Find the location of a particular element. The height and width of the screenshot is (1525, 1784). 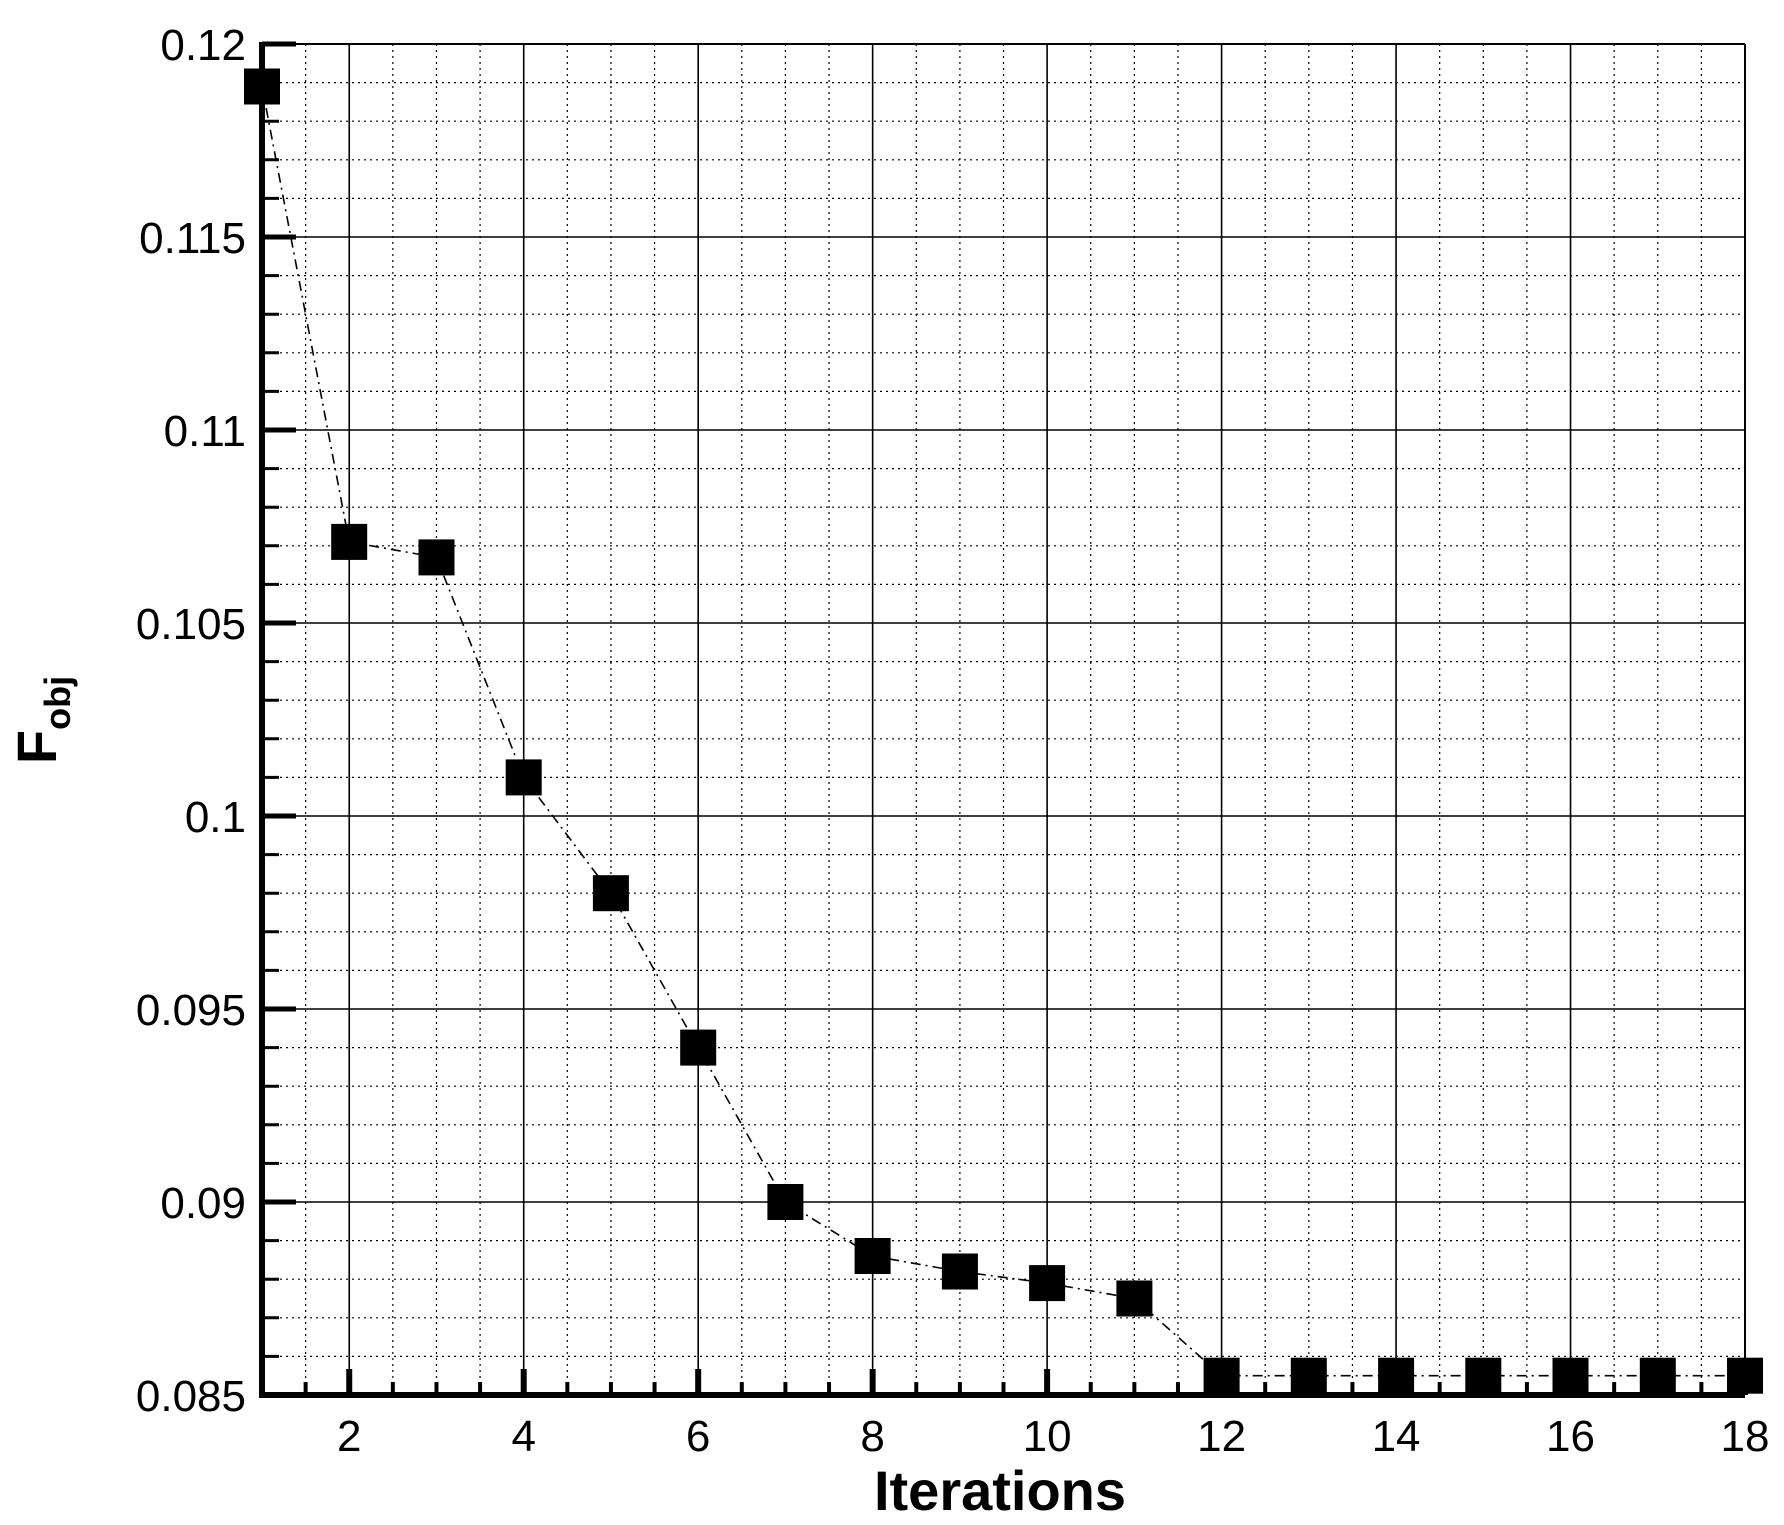

y-axis-title: Fobj is located at coordinates (41, 720).